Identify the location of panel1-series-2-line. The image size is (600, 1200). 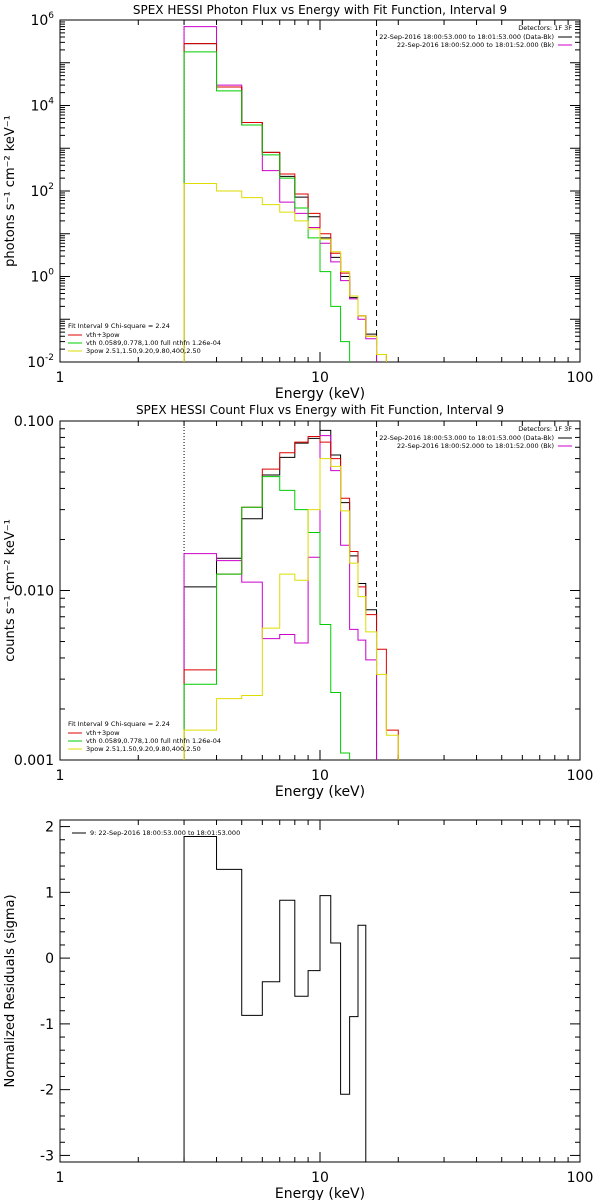
(280, 194).